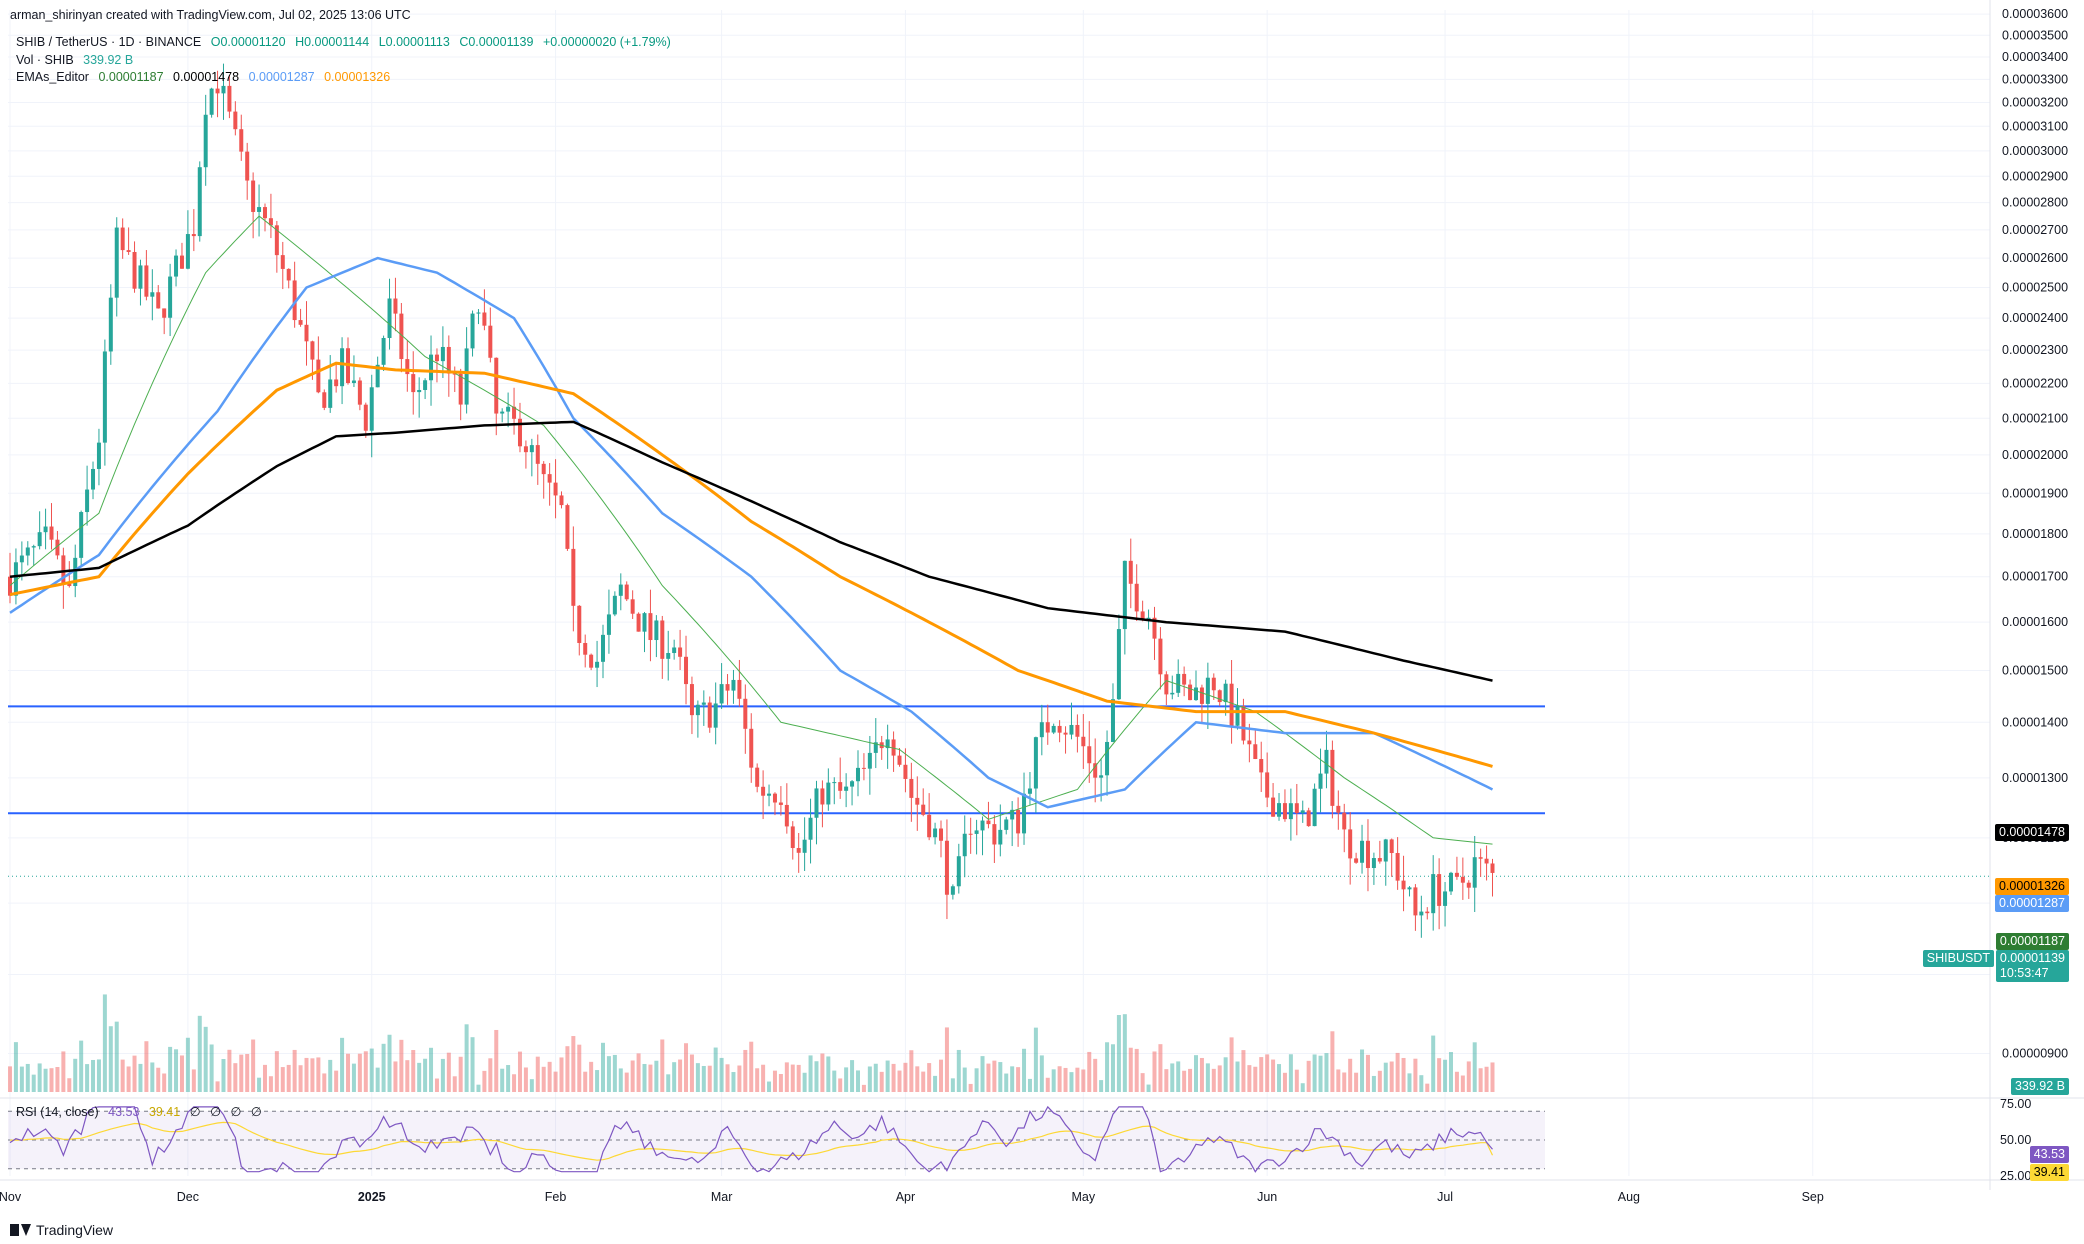  I want to click on rsi-legend: RSI (14, close) 43.53 39.41 ∅ ∅ ∅ ∅, so click(142, 1111).